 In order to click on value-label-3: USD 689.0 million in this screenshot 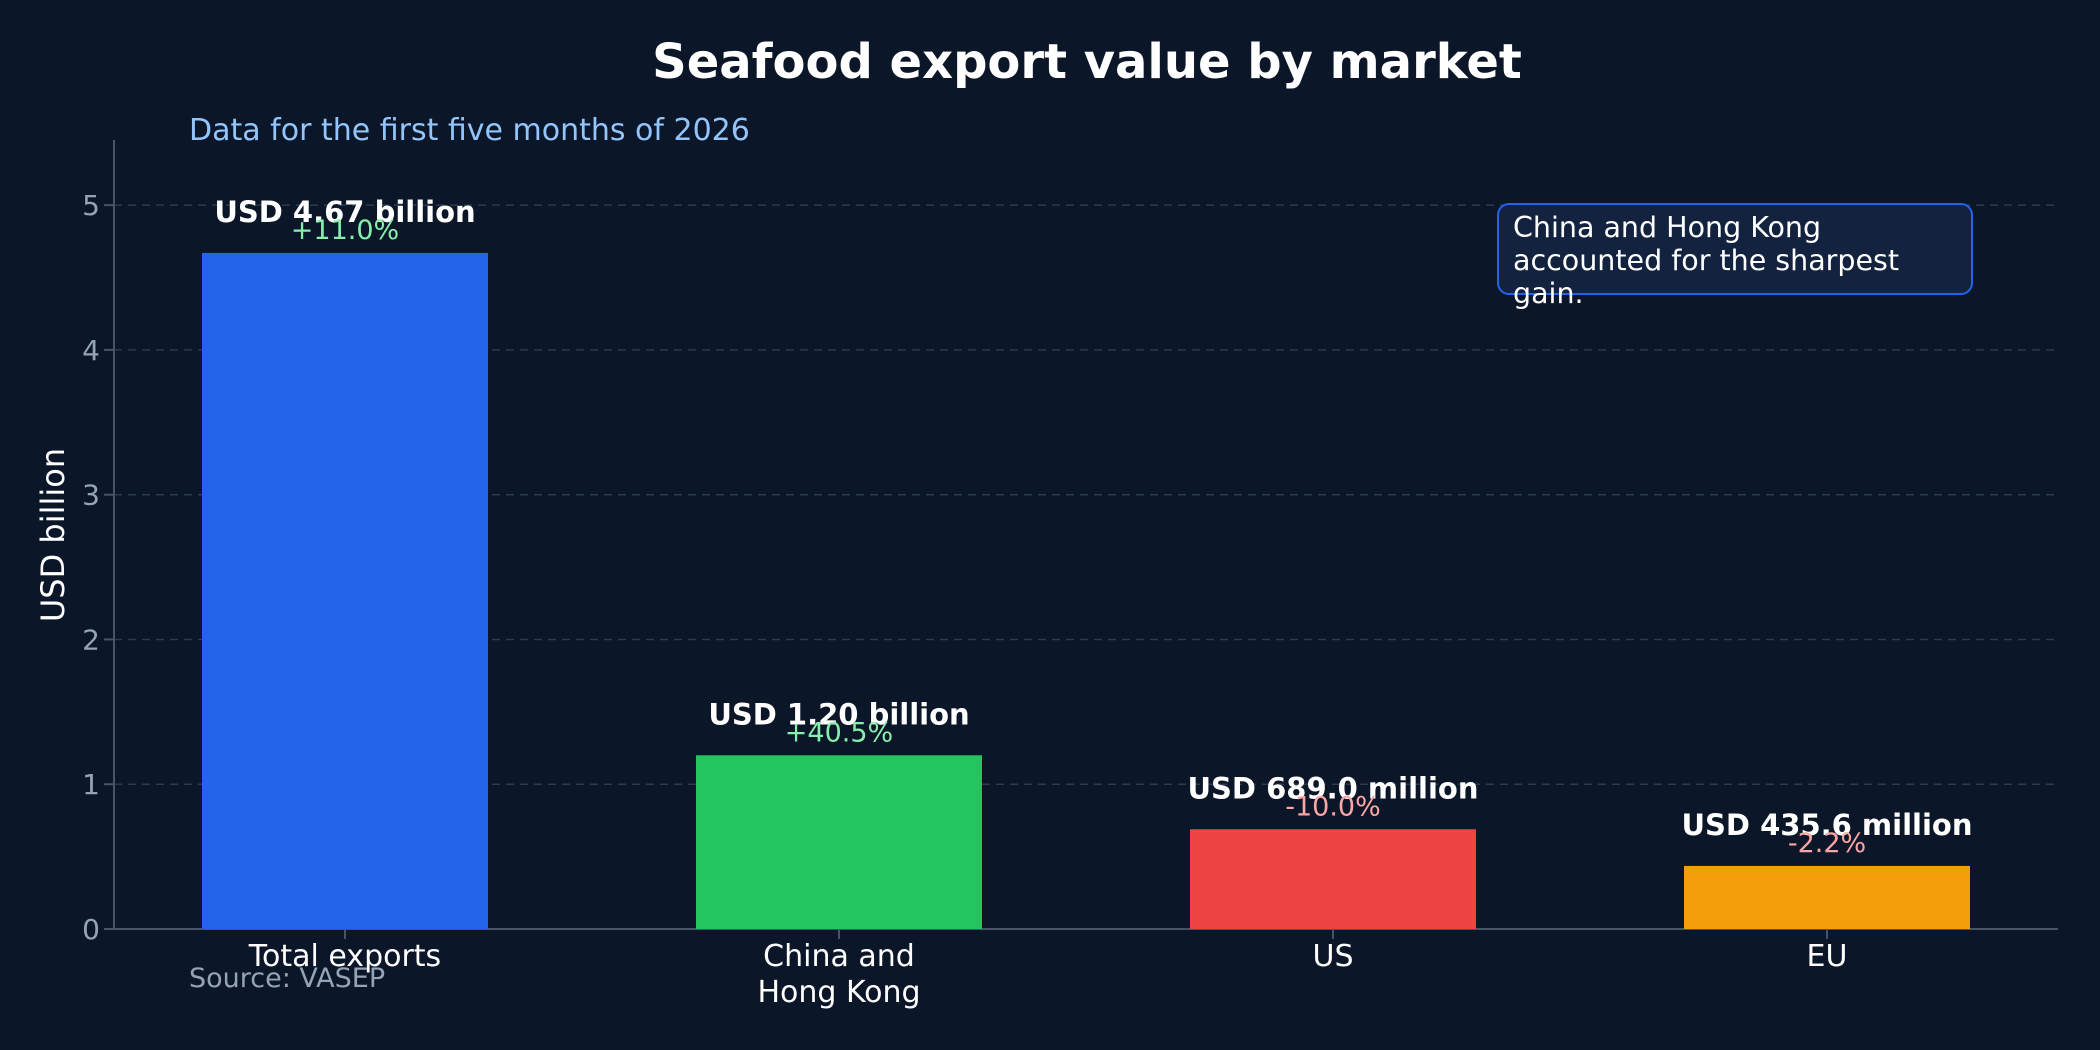, I will do `click(1333, 788)`.